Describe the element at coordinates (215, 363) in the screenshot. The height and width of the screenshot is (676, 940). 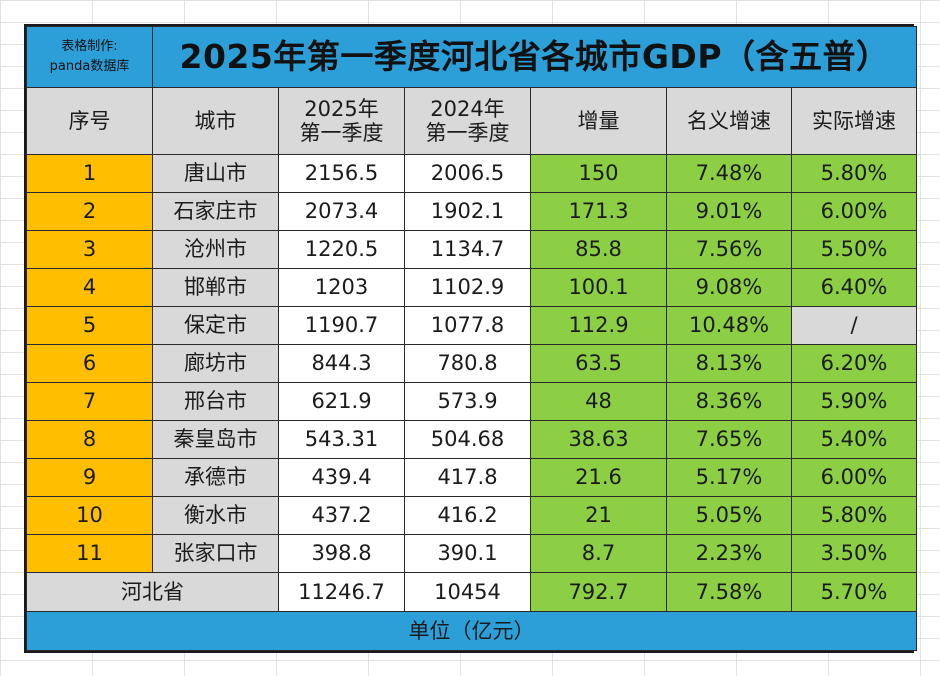
I see `cell-city: 廊坊市` at that location.